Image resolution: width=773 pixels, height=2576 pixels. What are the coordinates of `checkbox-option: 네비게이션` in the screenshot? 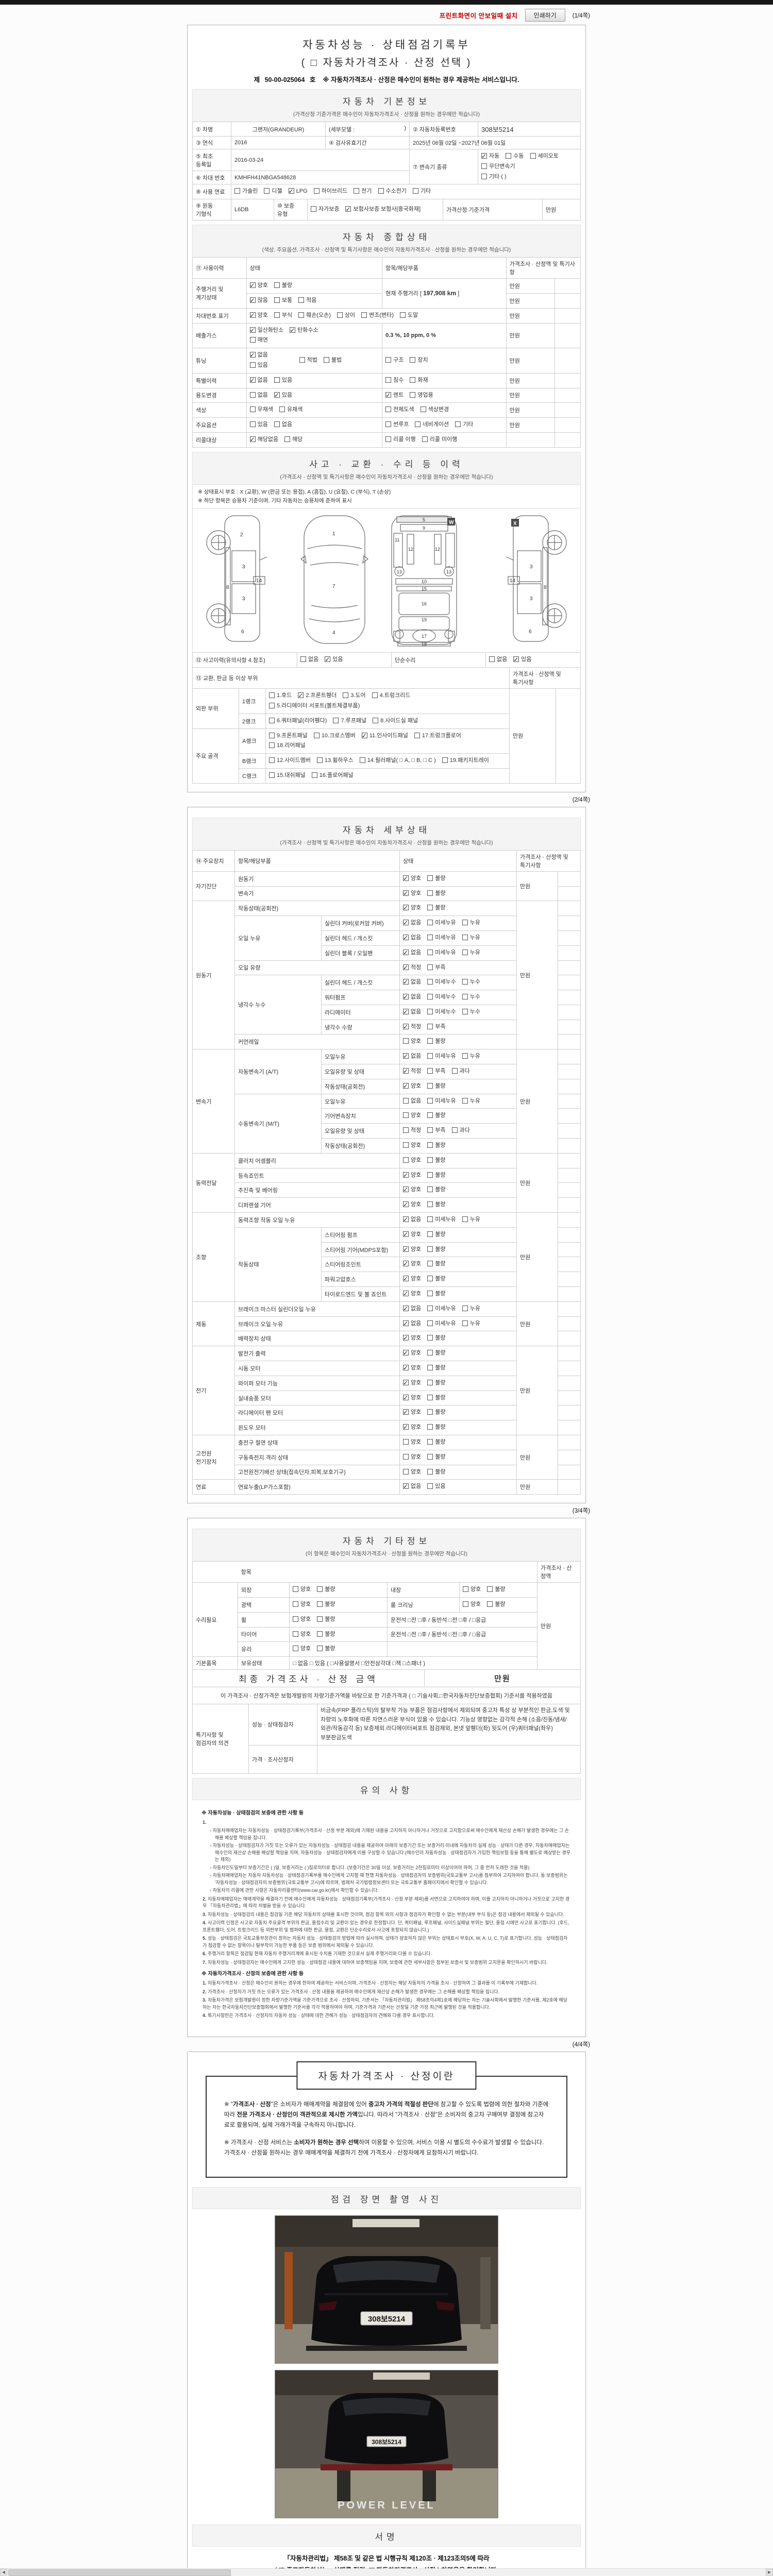 It's located at (432, 425).